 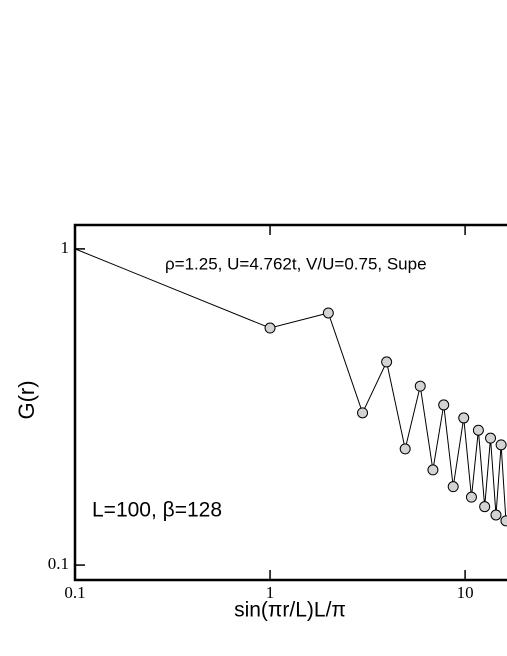 I want to click on x-axis-label: sin(πr/L)L/π, so click(x=290, y=610).